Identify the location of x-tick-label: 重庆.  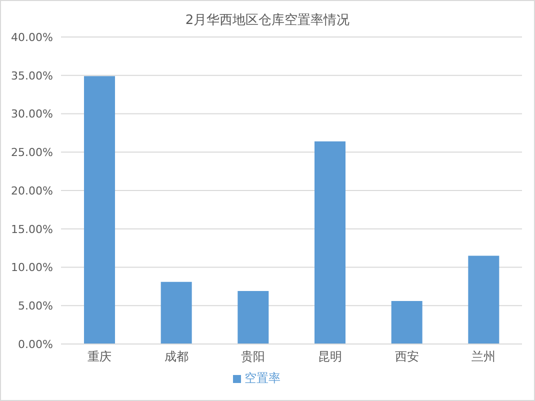
(99, 357).